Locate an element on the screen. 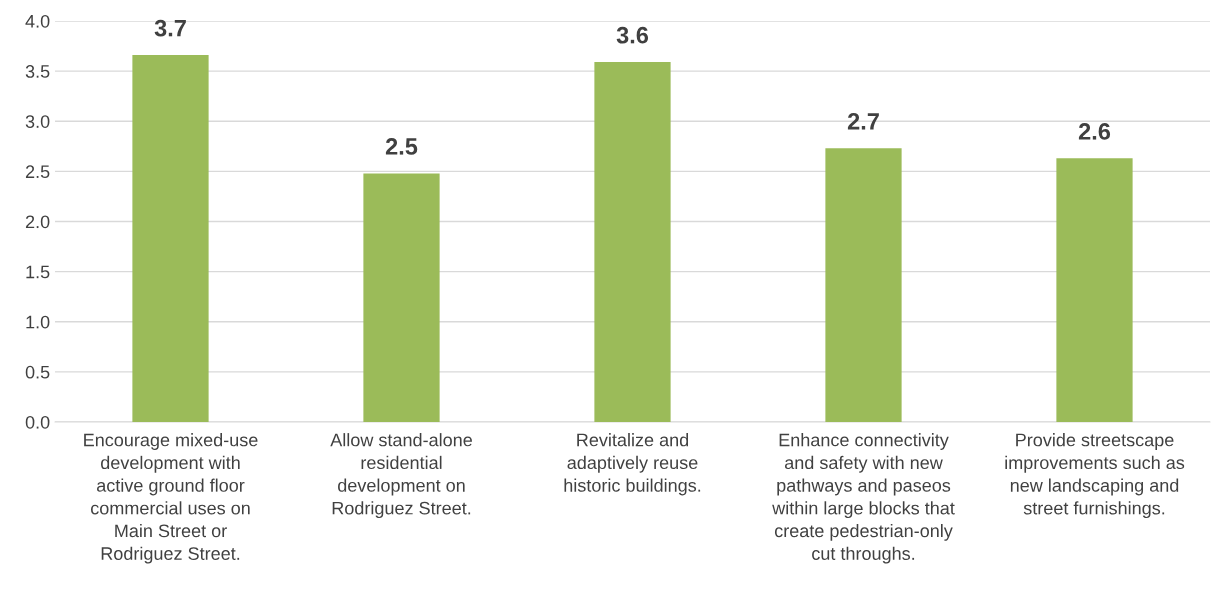 The image size is (1219, 611). data-label: 2.5 is located at coordinates (401, 146).